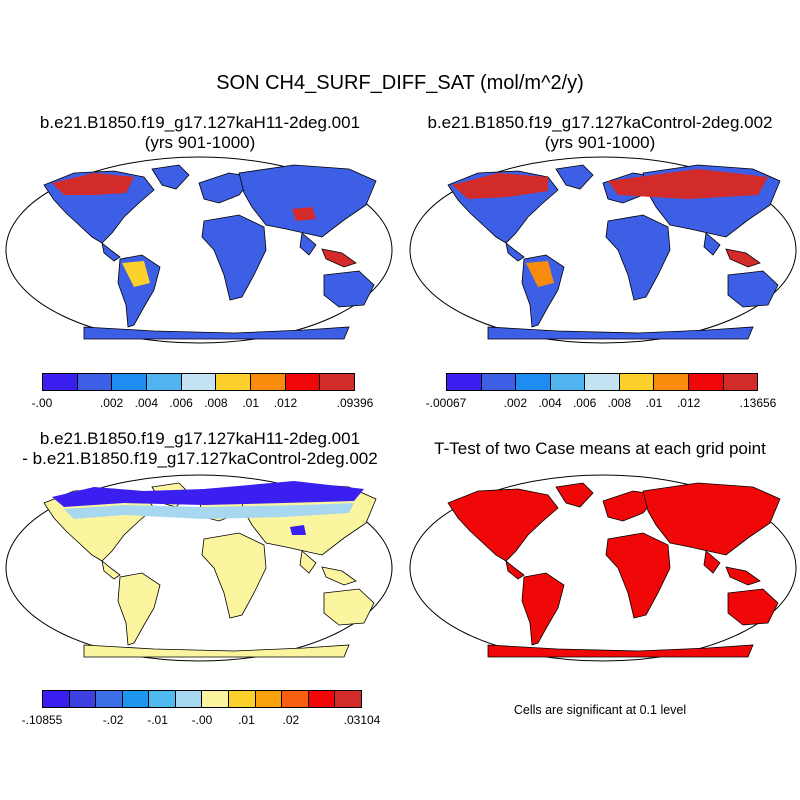  What do you see at coordinates (157, 720) in the screenshot?
I see `colorbar-tick-label: -.01` at bounding box center [157, 720].